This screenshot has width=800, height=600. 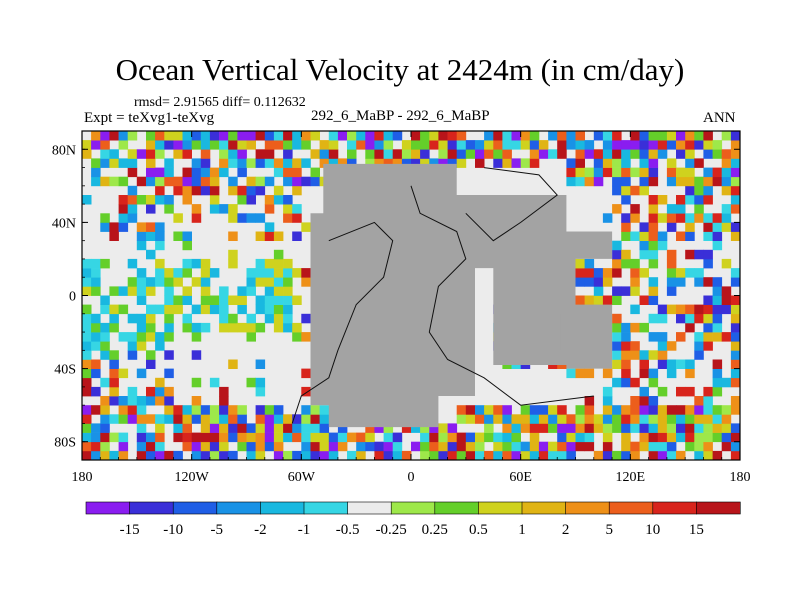 I want to click on x-tick-label: 120E, so click(x=631, y=477).